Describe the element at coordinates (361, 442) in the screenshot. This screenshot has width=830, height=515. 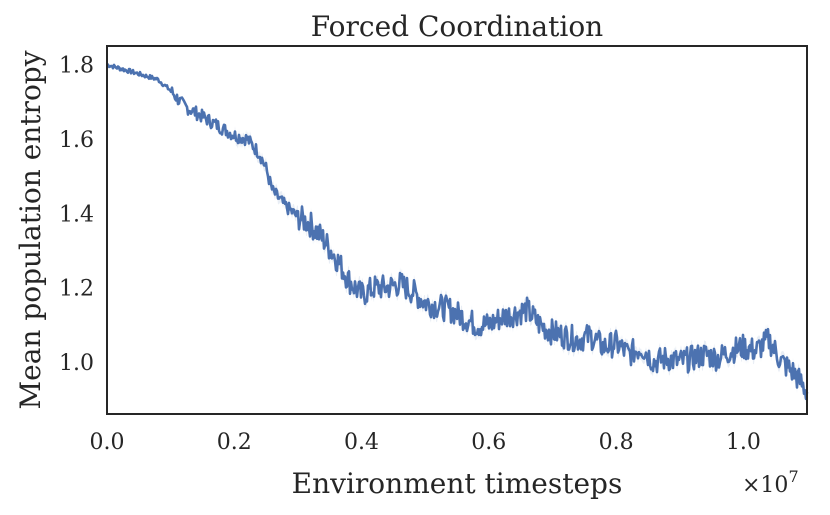
I see `x-tick-label: 0.4` at that location.